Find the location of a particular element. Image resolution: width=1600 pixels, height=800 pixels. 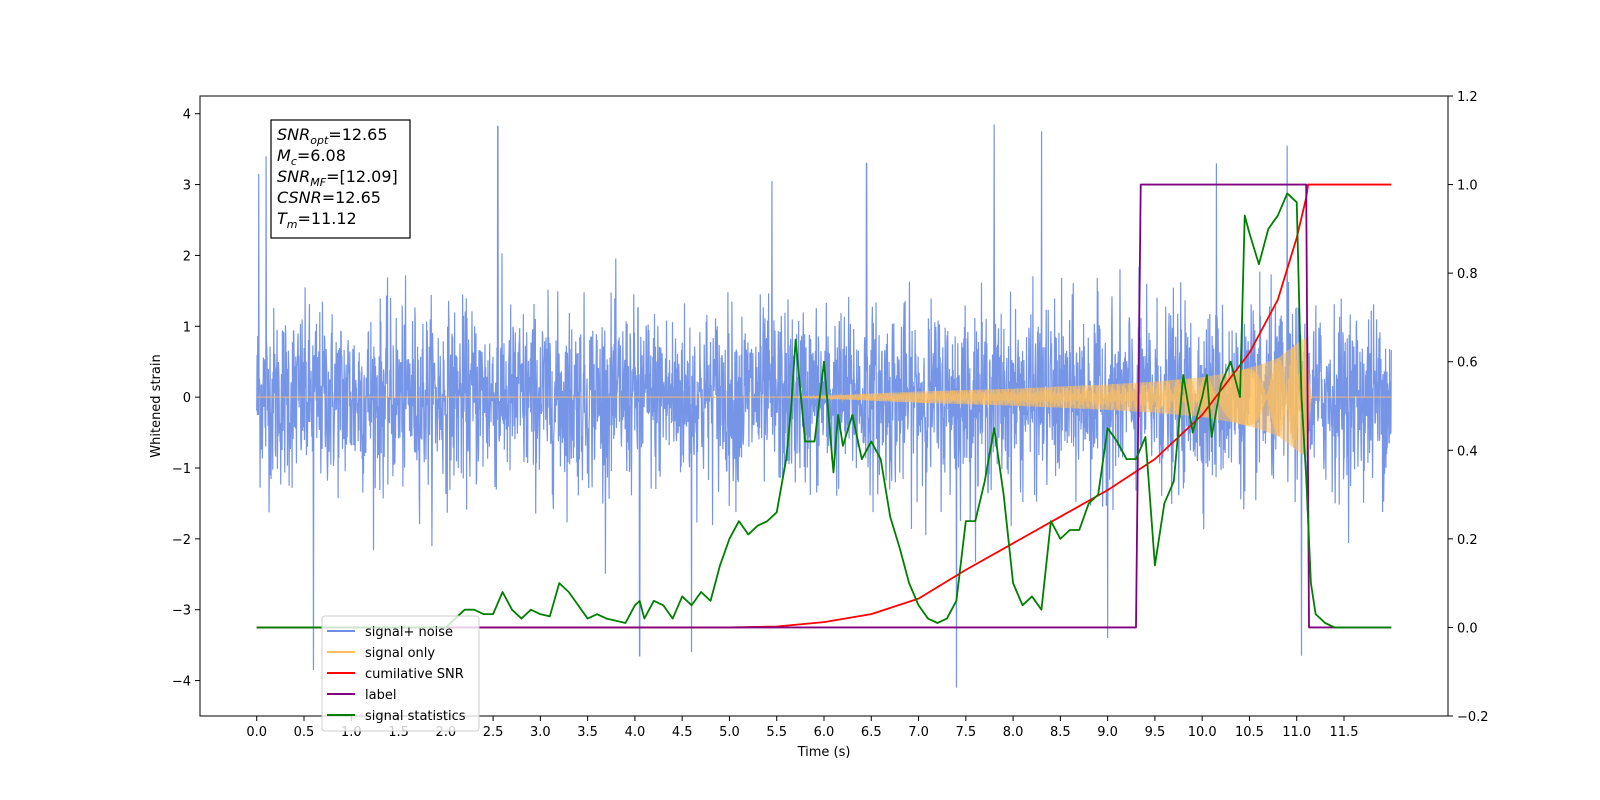

legend-frame is located at coordinates (400, 673).